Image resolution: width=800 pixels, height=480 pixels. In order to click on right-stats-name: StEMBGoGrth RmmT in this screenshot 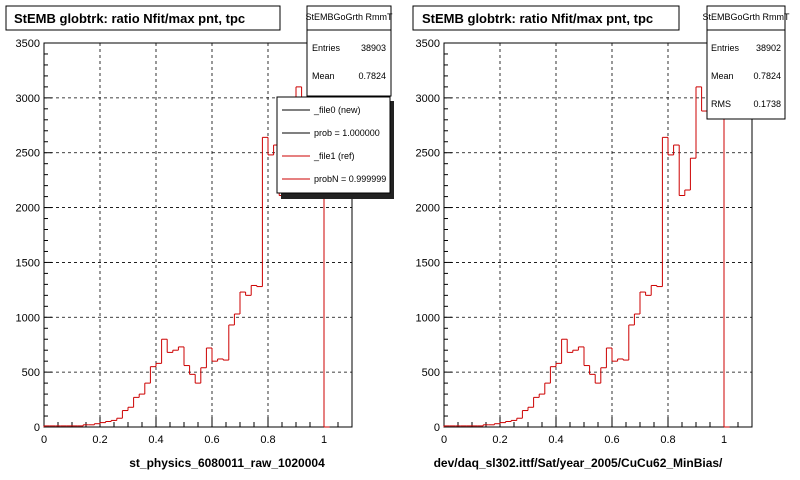, I will do `click(746, 17)`.